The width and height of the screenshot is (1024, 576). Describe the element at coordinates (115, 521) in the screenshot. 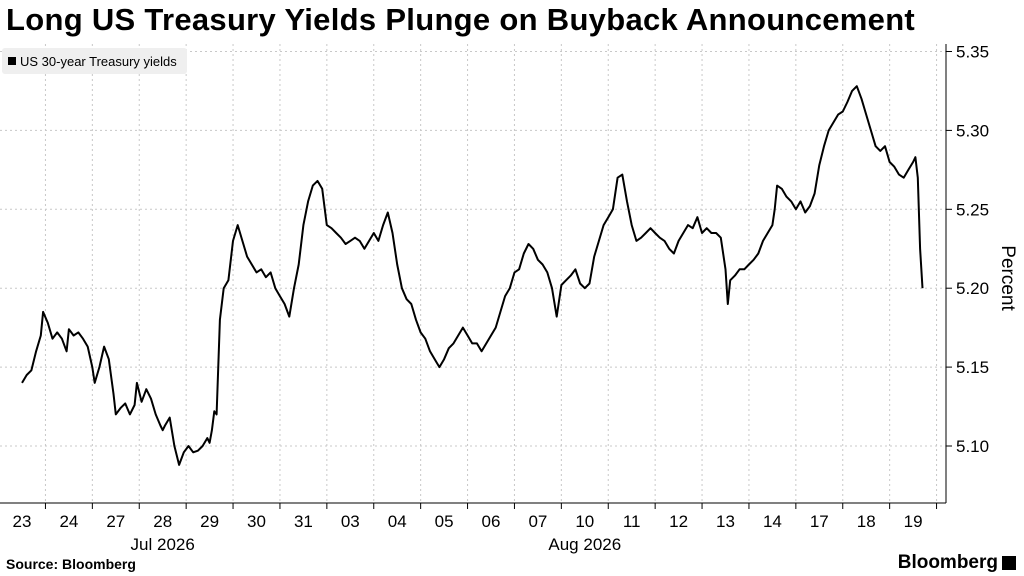

I see `x-tick-label: 27` at that location.